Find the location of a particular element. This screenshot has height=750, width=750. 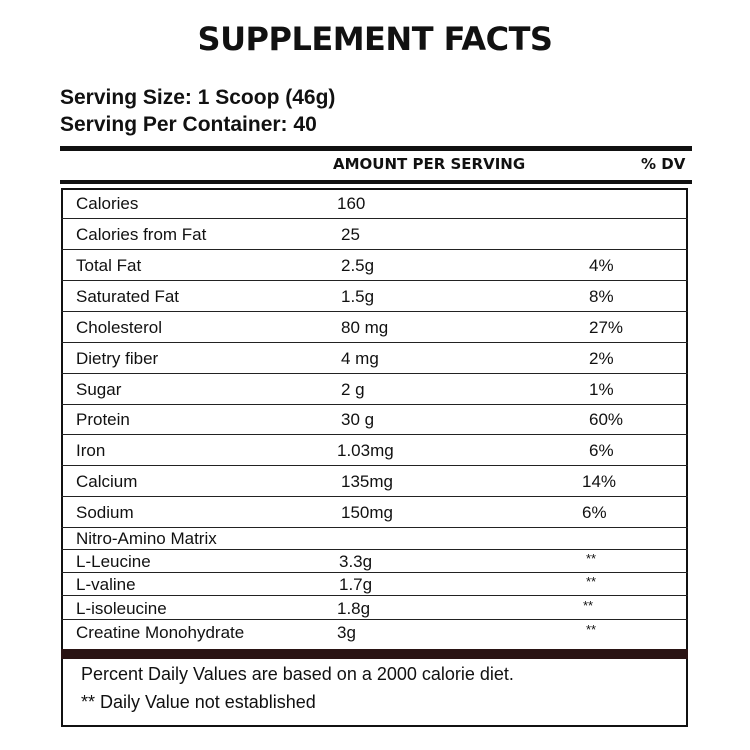

table-row: Calcium 135mg 14% is located at coordinates (374, 482).